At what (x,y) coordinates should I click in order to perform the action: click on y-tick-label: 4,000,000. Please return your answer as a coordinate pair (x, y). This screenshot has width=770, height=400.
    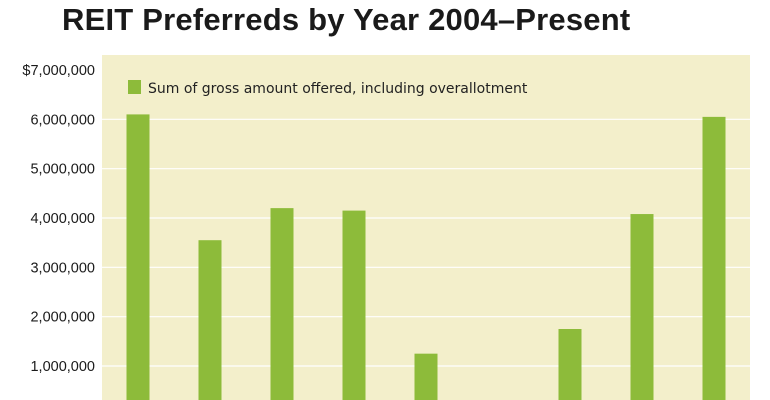
    Looking at the image, I should click on (62, 219).